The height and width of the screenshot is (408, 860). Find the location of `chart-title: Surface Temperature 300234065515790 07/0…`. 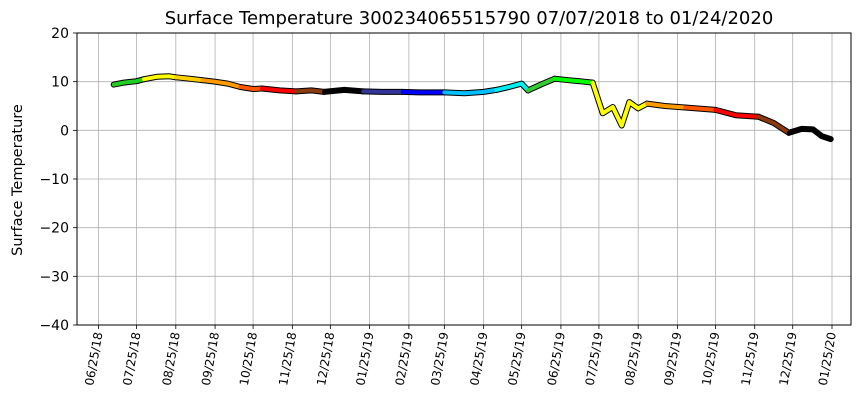

chart-title: Surface Temperature 300234065515790 07/0… is located at coordinates (469, 18).